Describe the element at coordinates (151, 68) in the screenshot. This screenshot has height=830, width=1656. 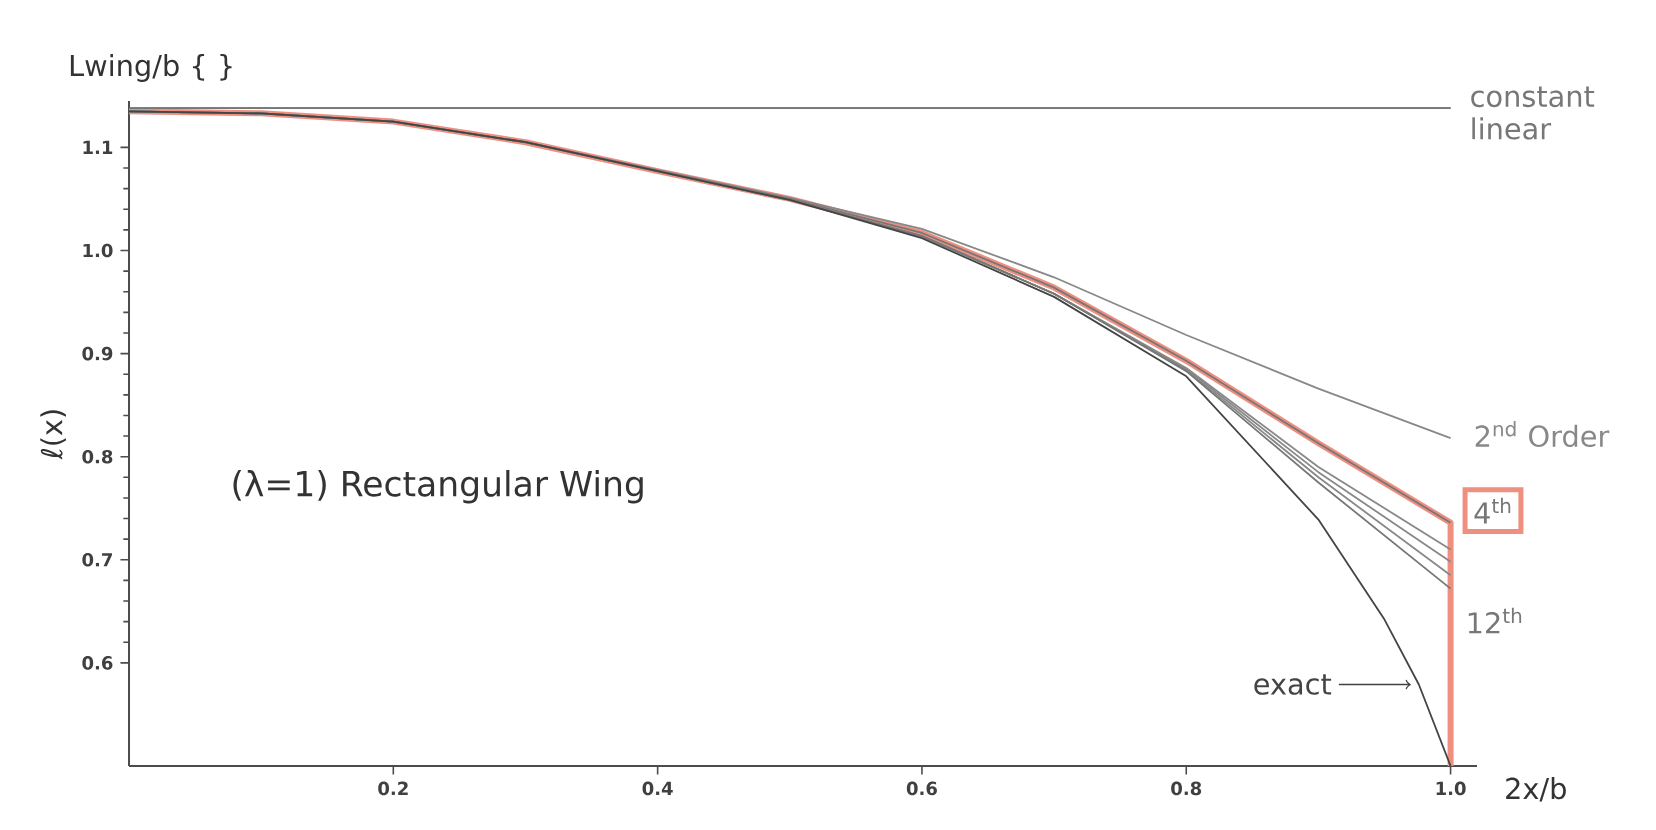
I see `text: Lwing/b { }` at that location.